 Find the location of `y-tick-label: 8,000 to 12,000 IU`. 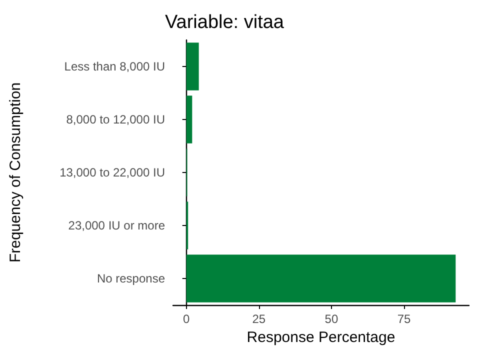

y-tick-label: 8,000 to 12,000 IU is located at coordinates (115, 119).